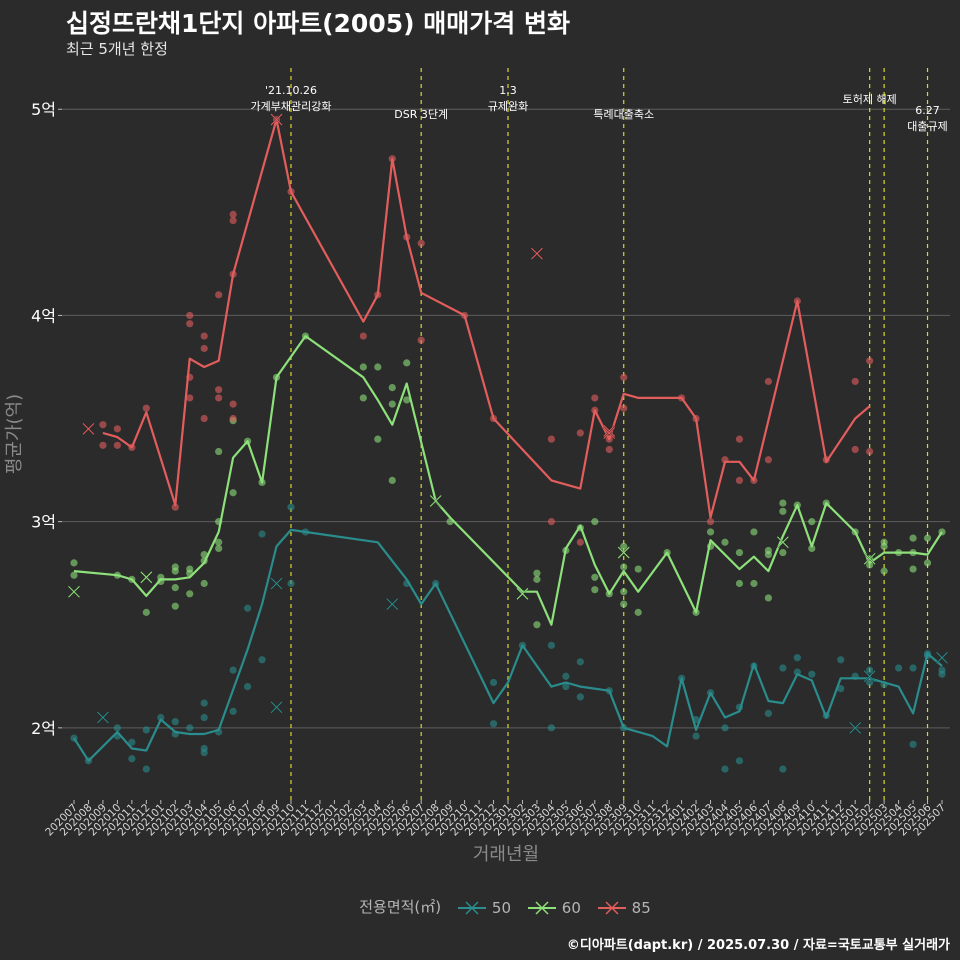 This screenshot has height=960, width=960. What do you see at coordinates (506, 854) in the screenshot?
I see `x-axis-title: 거래년월` at bounding box center [506, 854].